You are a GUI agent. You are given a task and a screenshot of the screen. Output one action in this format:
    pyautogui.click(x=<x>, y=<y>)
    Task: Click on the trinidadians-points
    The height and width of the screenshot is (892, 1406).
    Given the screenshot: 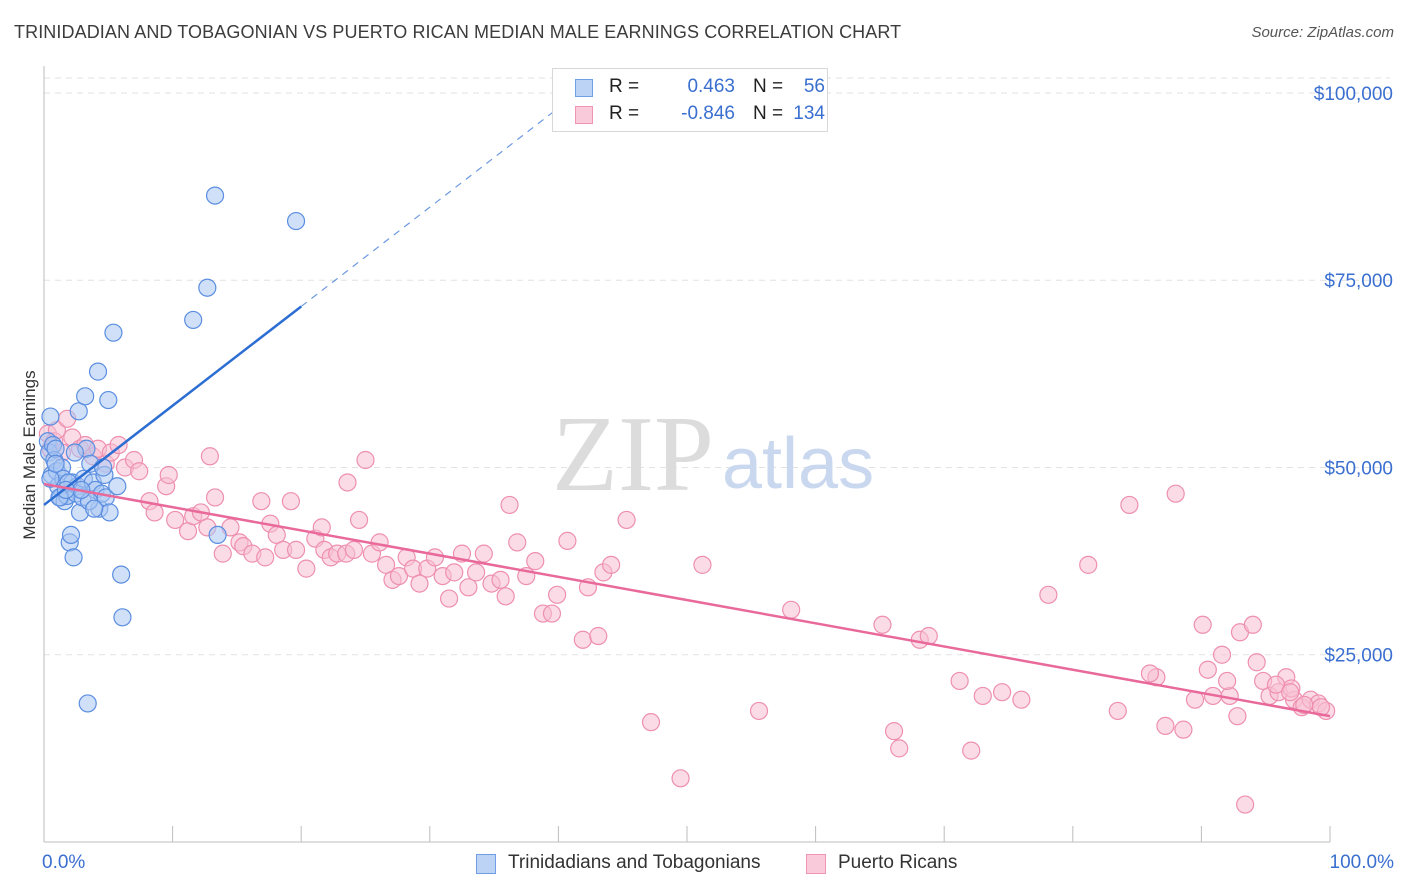 What is the action you would take?
    pyautogui.click(x=172, y=449)
    